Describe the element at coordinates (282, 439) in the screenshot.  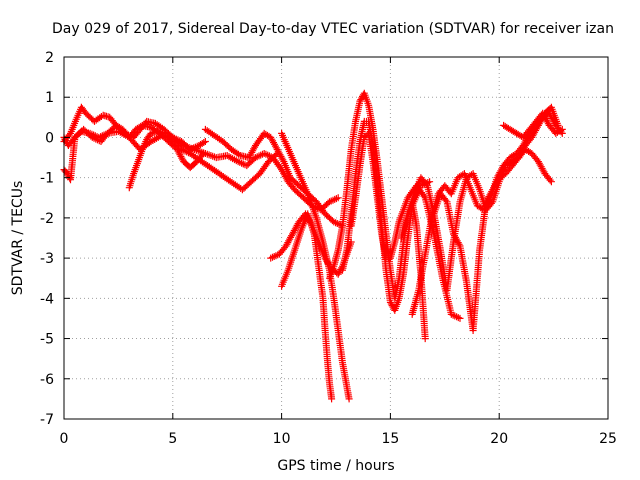
I see `x-tick-label: 10` at that location.